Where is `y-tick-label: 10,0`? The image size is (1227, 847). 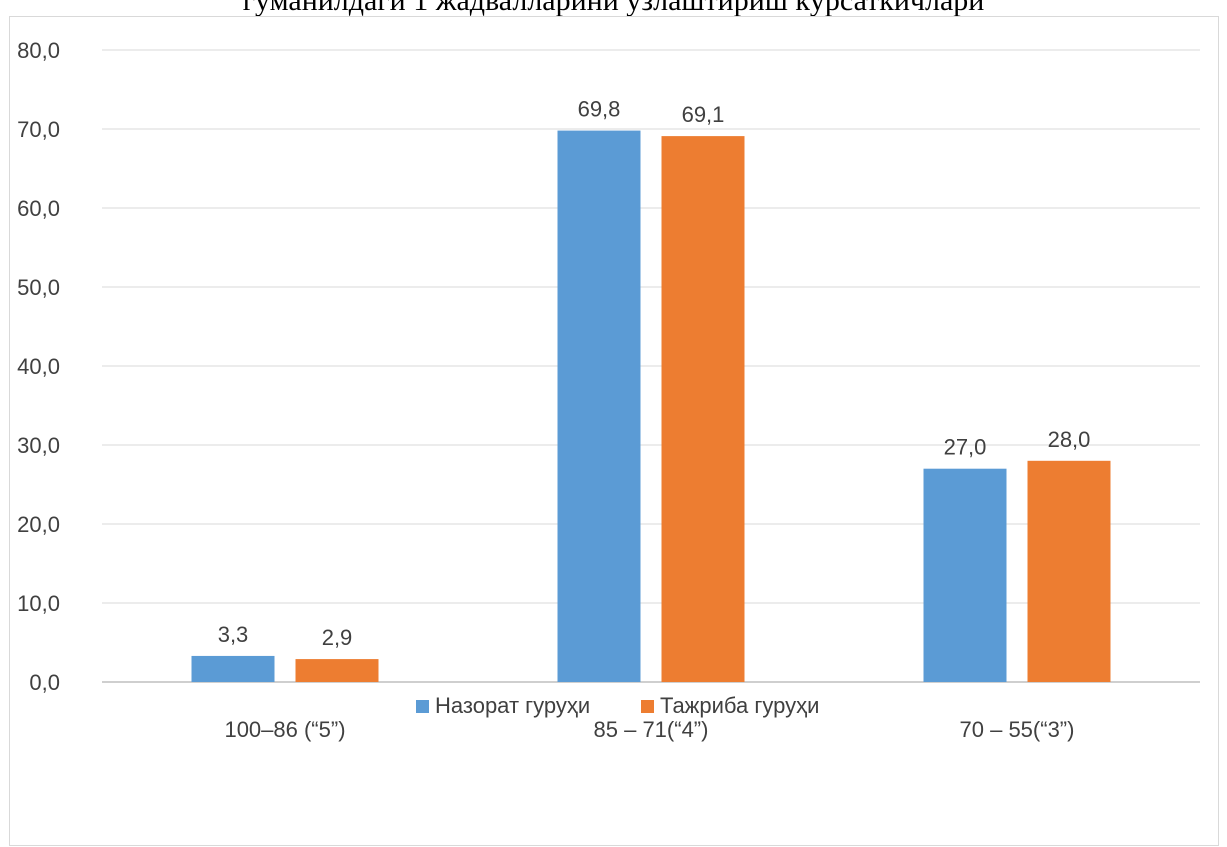 y-tick-label: 10,0 is located at coordinates (38, 603).